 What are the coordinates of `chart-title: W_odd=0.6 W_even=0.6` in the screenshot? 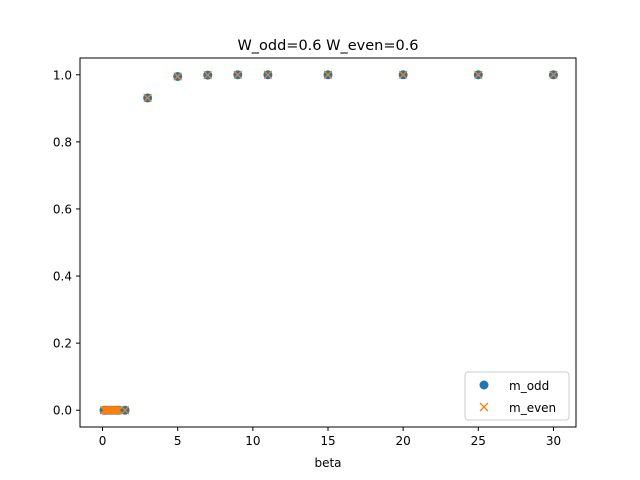 It's located at (327, 46).